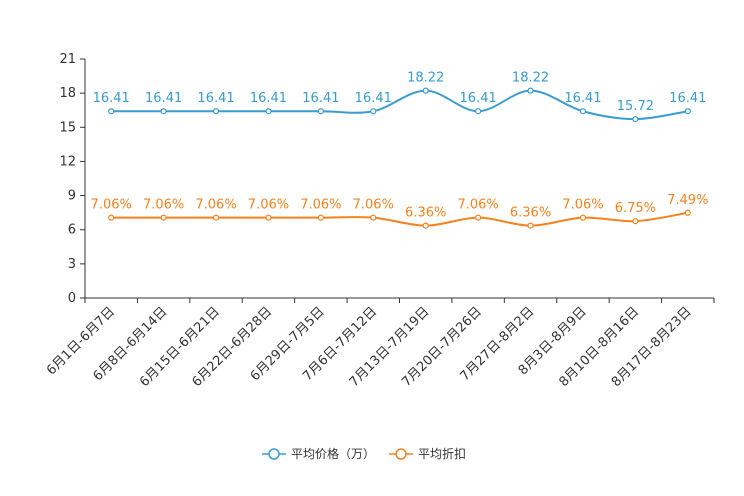 The image size is (744, 496). What do you see at coordinates (67, 127) in the screenshot?
I see `y-tick-label: 15` at bounding box center [67, 127].